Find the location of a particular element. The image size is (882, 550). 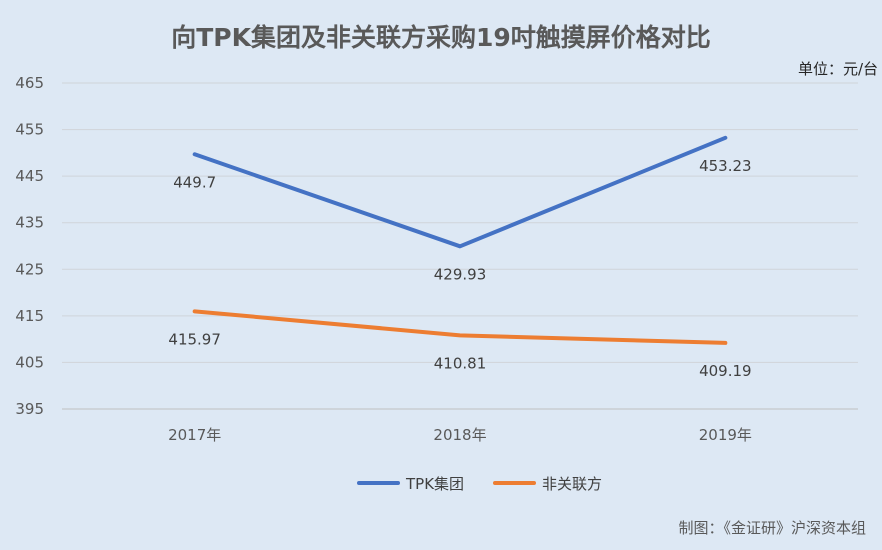

data-label: 415.97 is located at coordinates (194, 339).